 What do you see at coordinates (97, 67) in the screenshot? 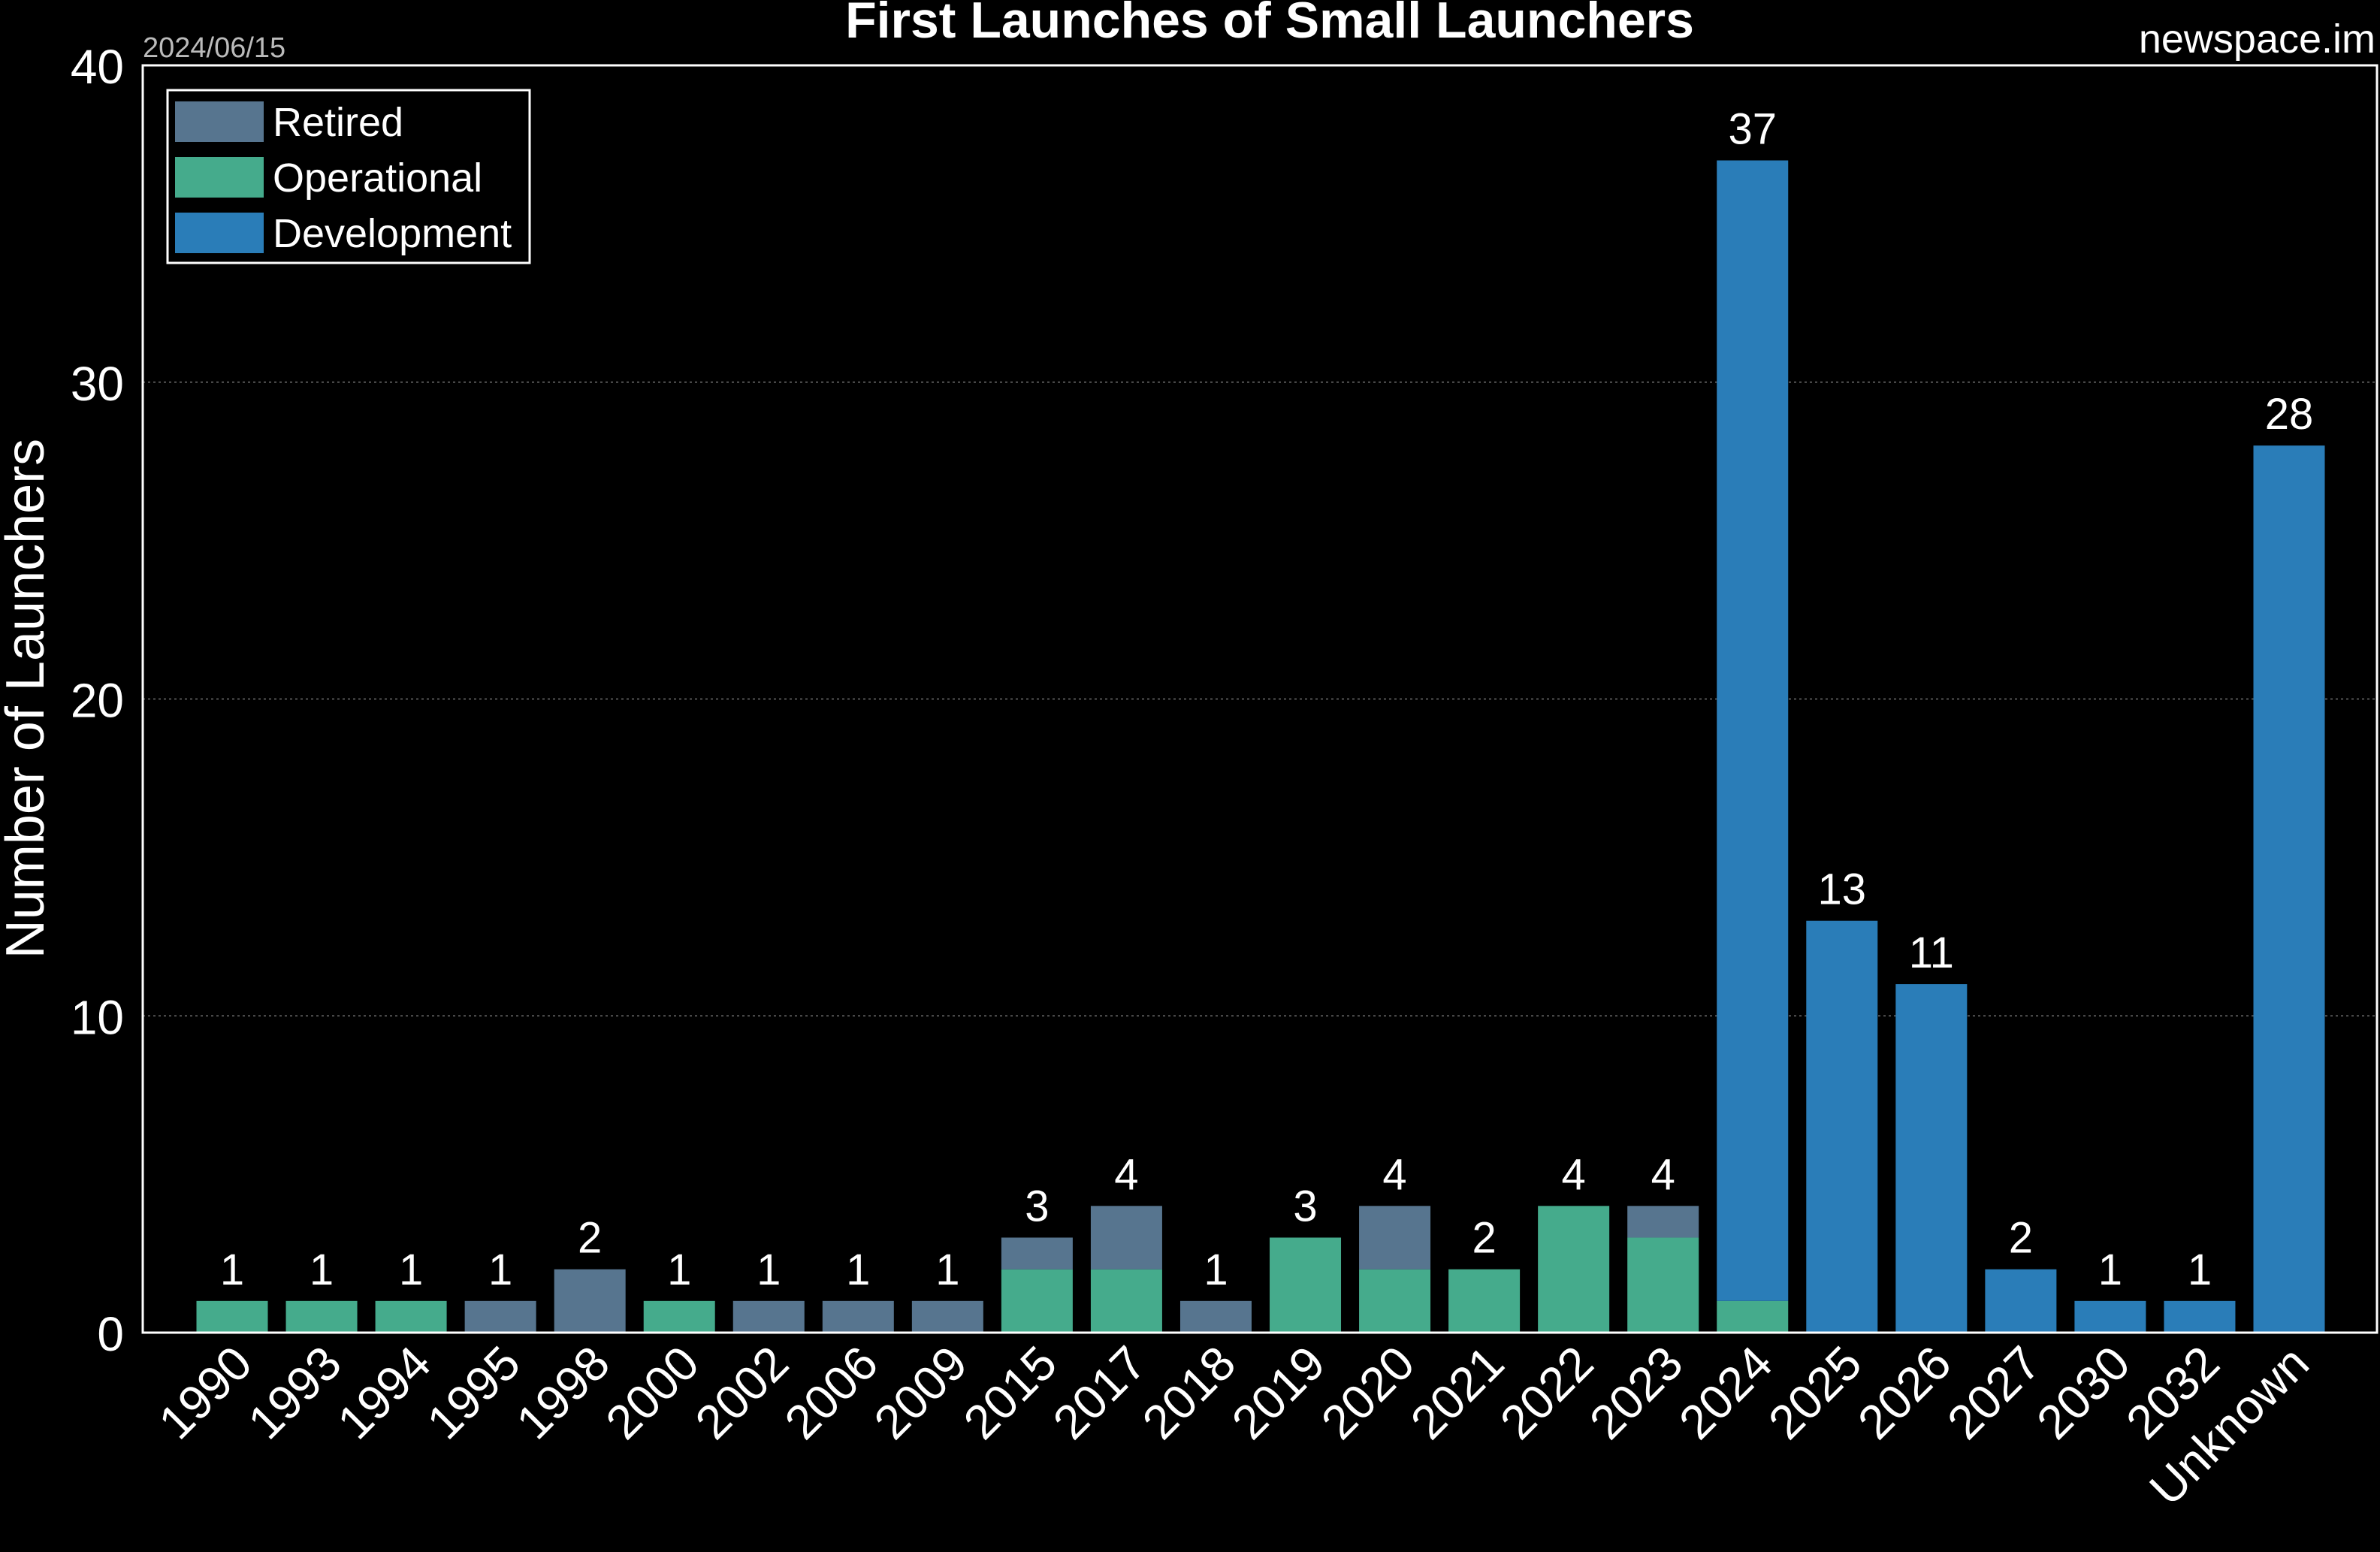
I see `y-tick-label: 40` at bounding box center [97, 67].